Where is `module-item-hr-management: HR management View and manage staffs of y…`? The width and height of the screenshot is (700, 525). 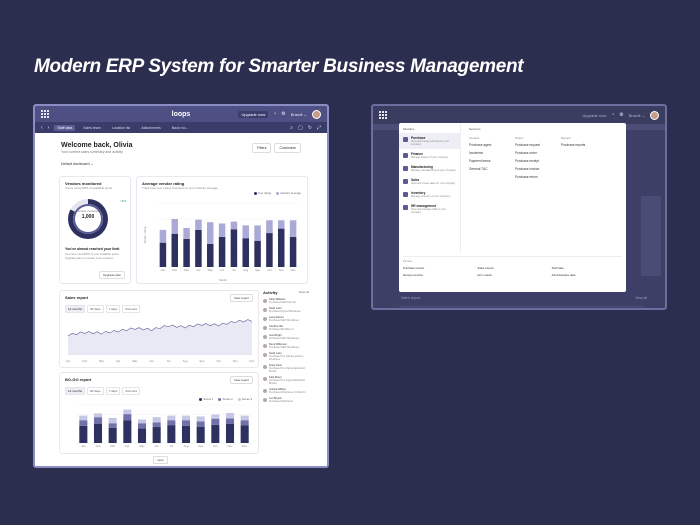
module-item-hr-management: HR management View and manage staffs of y… is located at coordinates (429, 209).